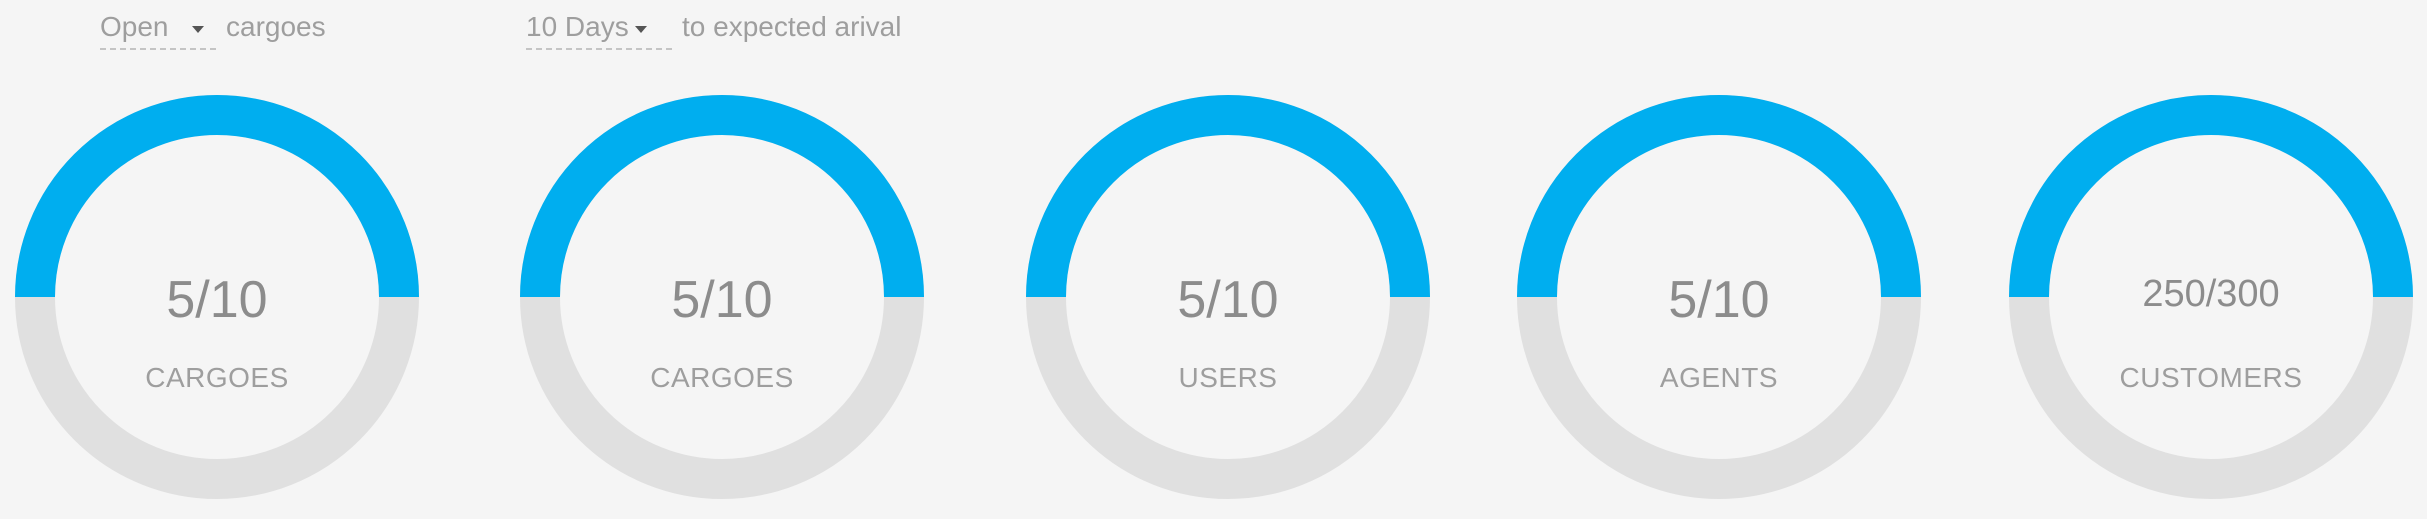 The height and width of the screenshot is (519, 2427). What do you see at coordinates (1228, 377) in the screenshot?
I see `gauge-label: USERS` at bounding box center [1228, 377].